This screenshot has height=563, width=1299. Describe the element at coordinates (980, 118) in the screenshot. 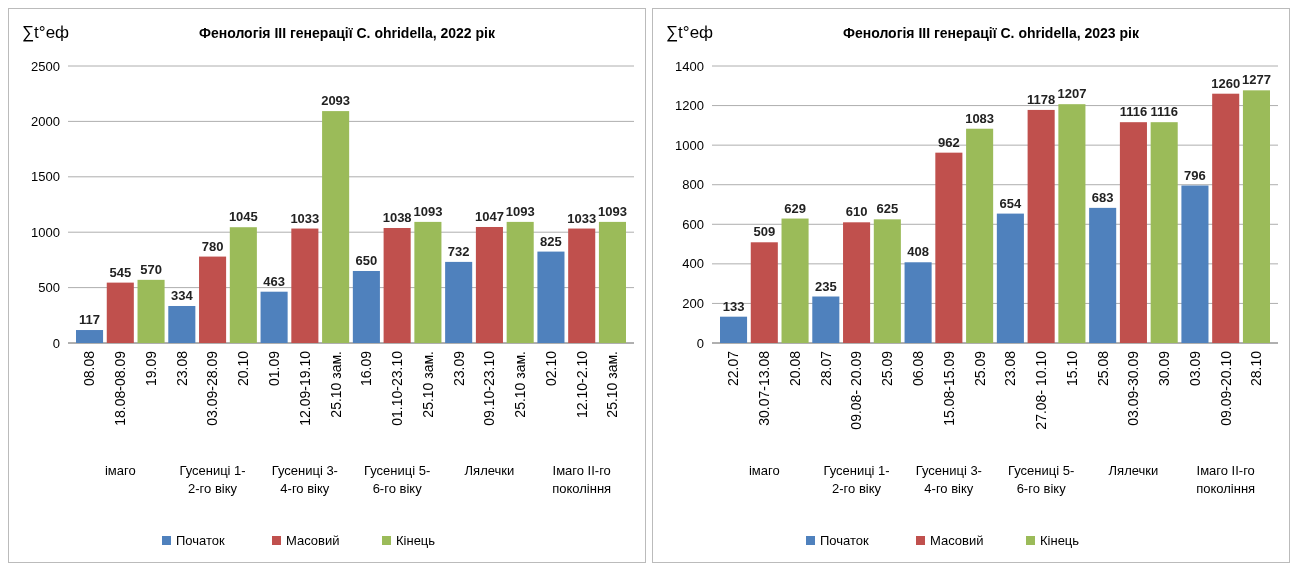

I see `data-label: 1083` at that location.